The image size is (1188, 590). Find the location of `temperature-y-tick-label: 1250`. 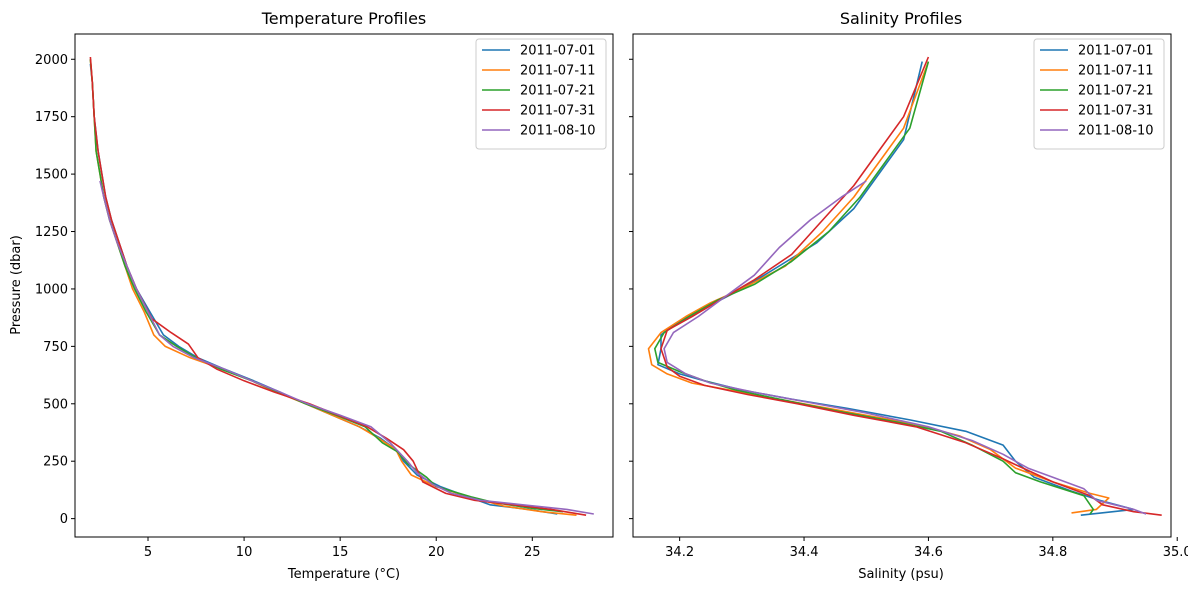

temperature-y-tick-label: 1250 is located at coordinates (51, 232).